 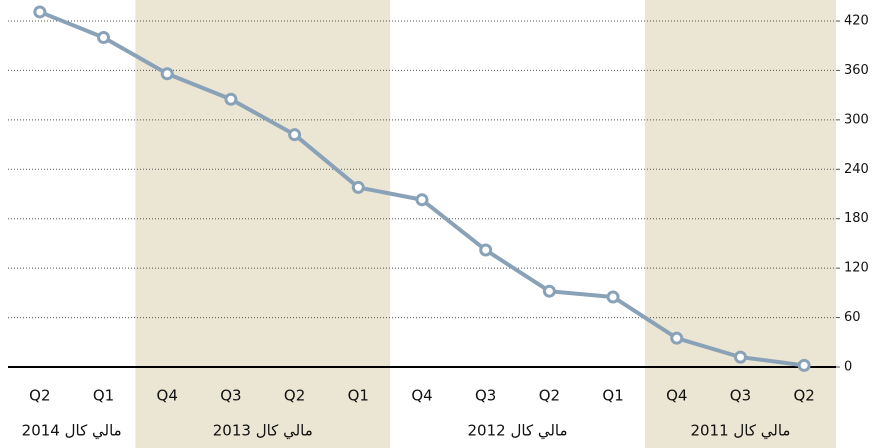 What do you see at coordinates (856, 70) in the screenshot?
I see `y-tick-label: 360` at bounding box center [856, 70].